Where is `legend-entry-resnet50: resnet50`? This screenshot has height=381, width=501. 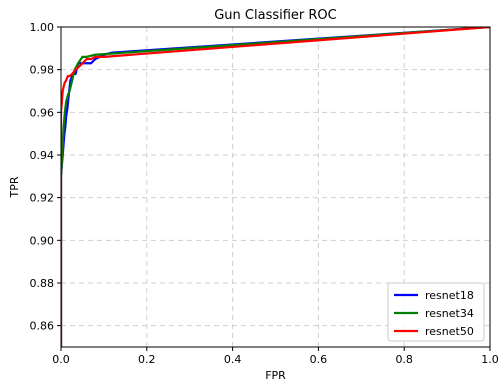 legend-entry-resnet50: resnet50 is located at coordinates (449, 331).